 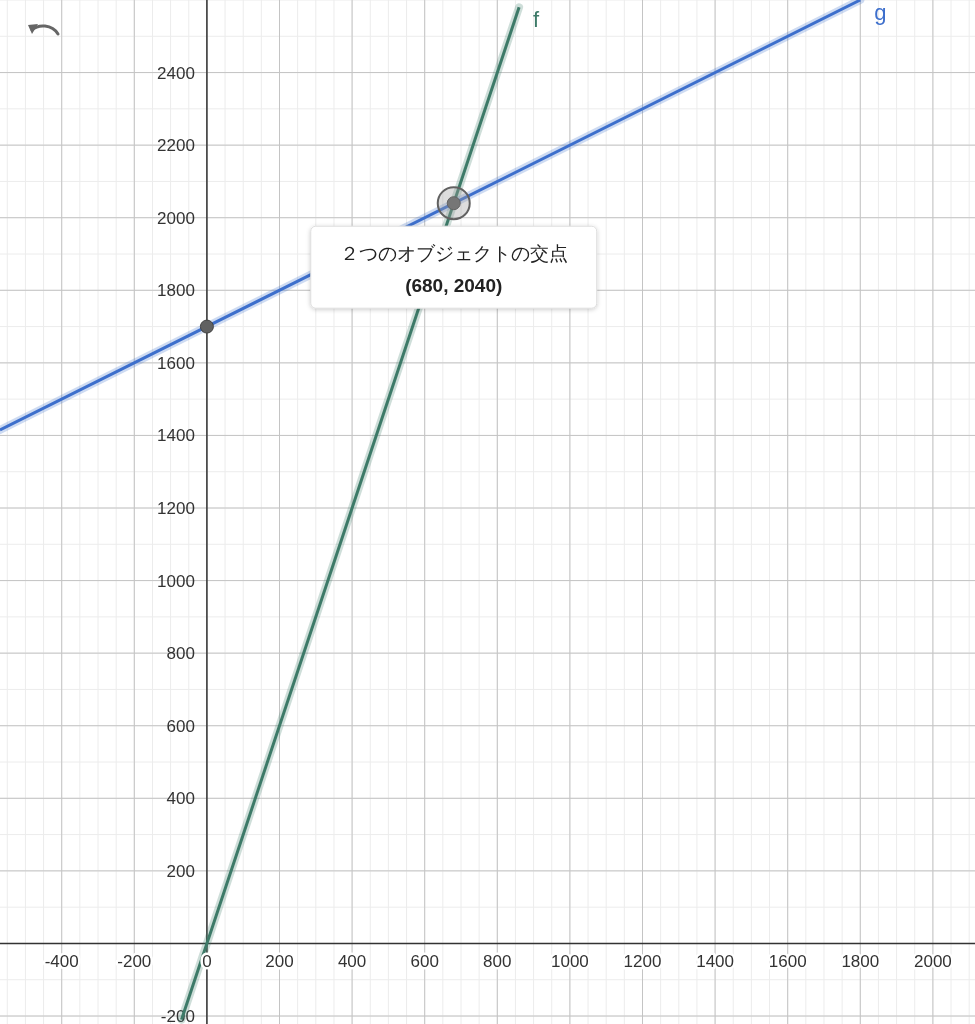 I want to click on y-tick-label: 2400, so click(x=176, y=73).